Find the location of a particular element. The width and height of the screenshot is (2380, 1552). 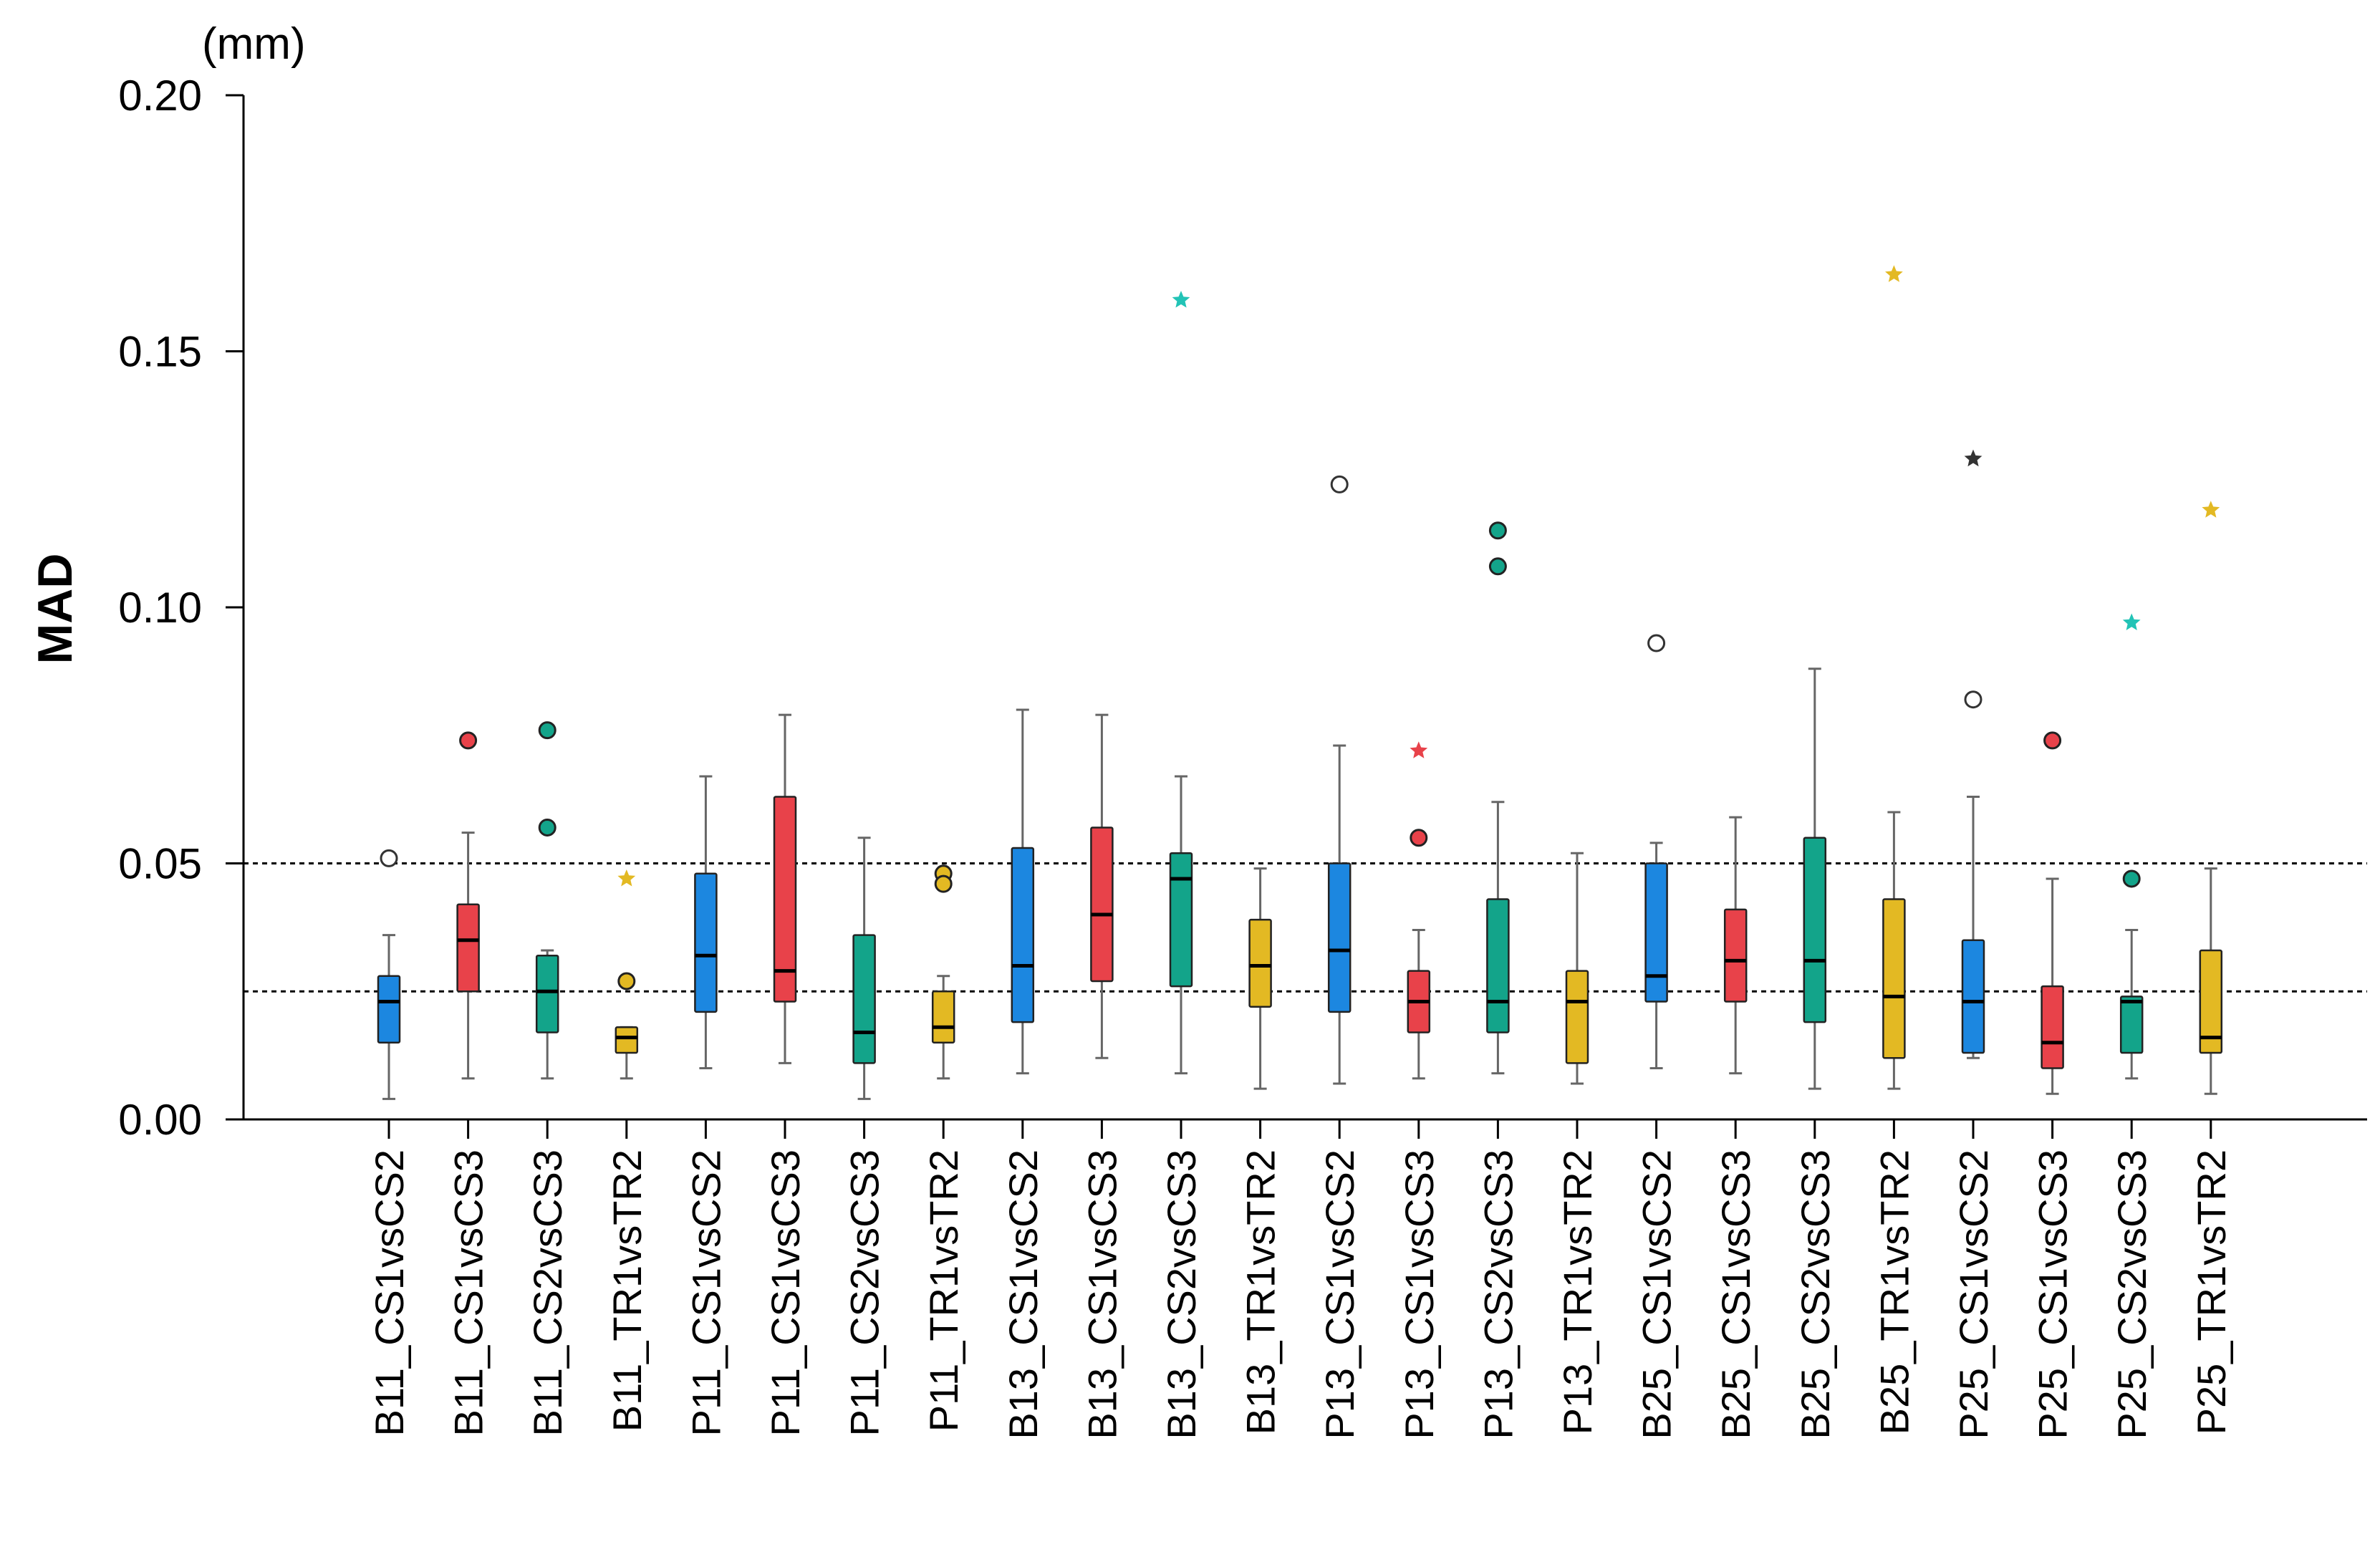

box-b13-cs1vscs3 is located at coordinates (1102, 886).